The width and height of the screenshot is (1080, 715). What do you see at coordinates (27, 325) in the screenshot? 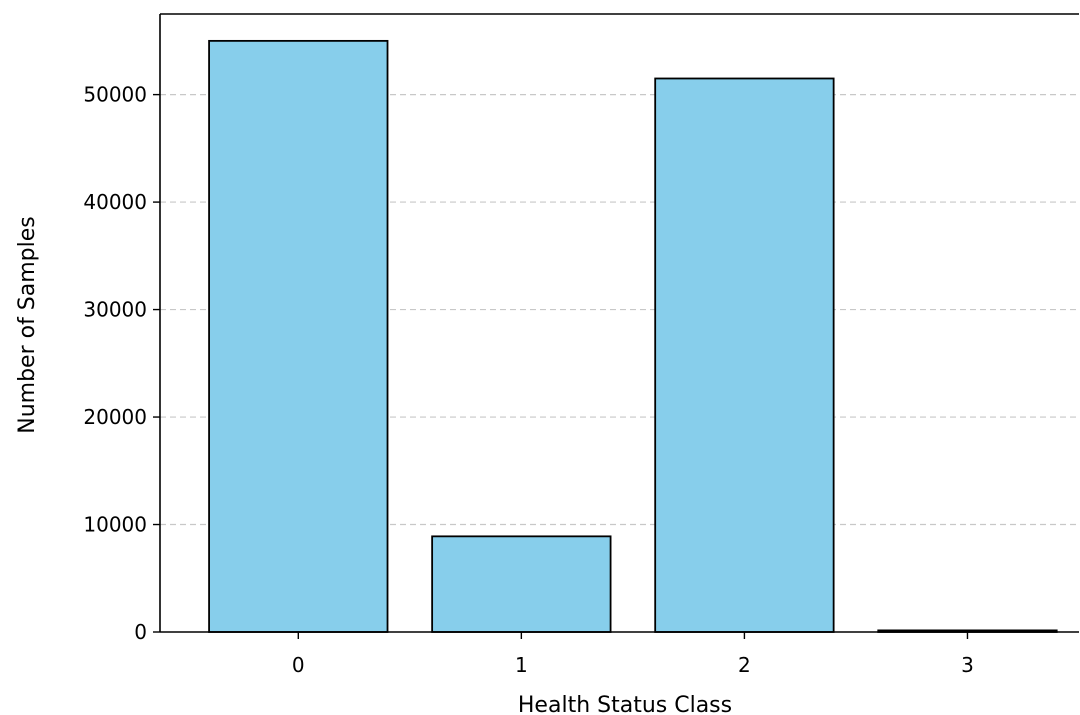
I see `y-axis-label: Number of Samples` at bounding box center [27, 325].